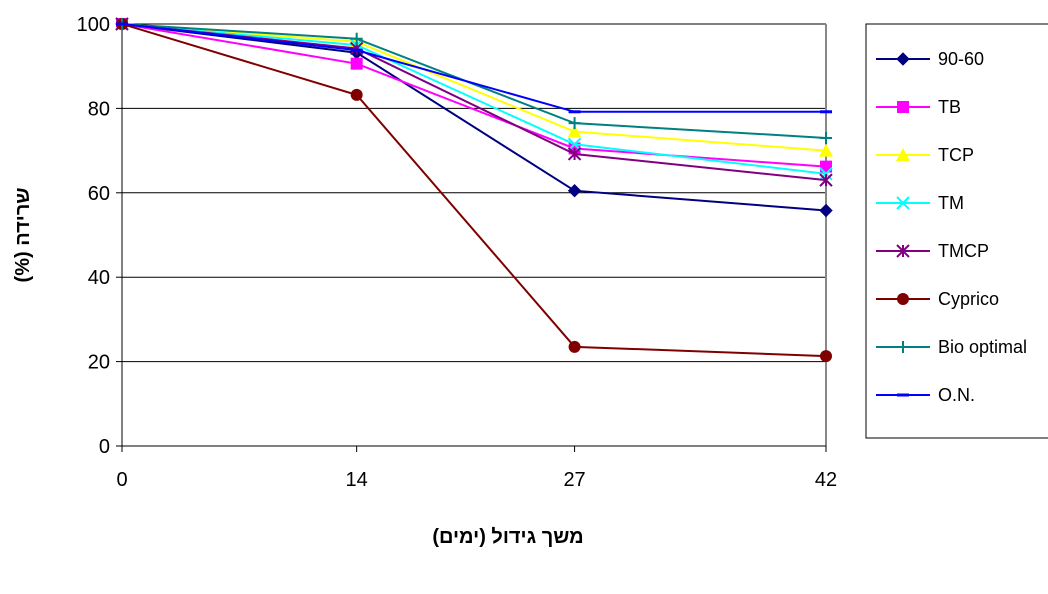 The height and width of the screenshot is (594, 1048). What do you see at coordinates (99, 194) in the screenshot?
I see `y-tick-label: 60` at bounding box center [99, 194].